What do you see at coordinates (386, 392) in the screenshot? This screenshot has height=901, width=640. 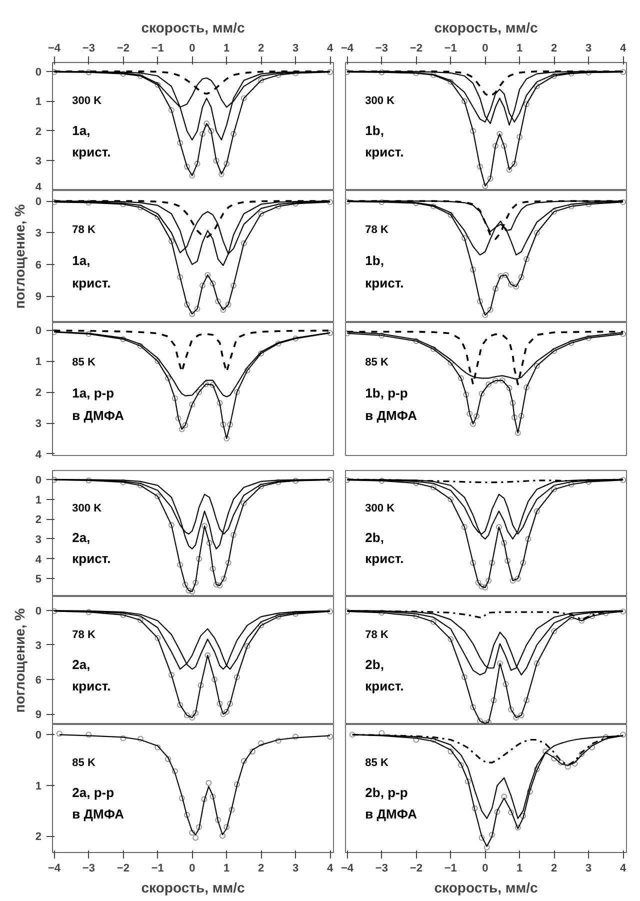 I see `annotation: 1b, р-р` at bounding box center [386, 392].